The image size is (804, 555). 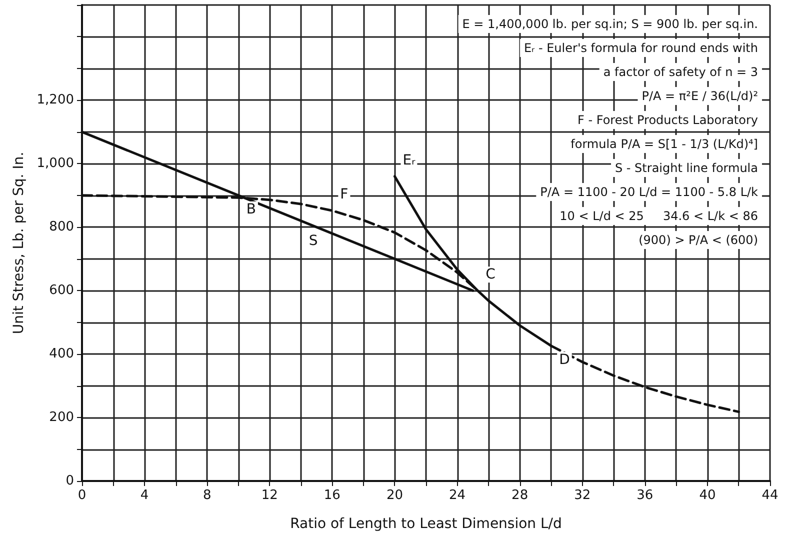 What do you see at coordinates (269, 495) in the screenshot?
I see `x-tick-label: 12` at bounding box center [269, 495].